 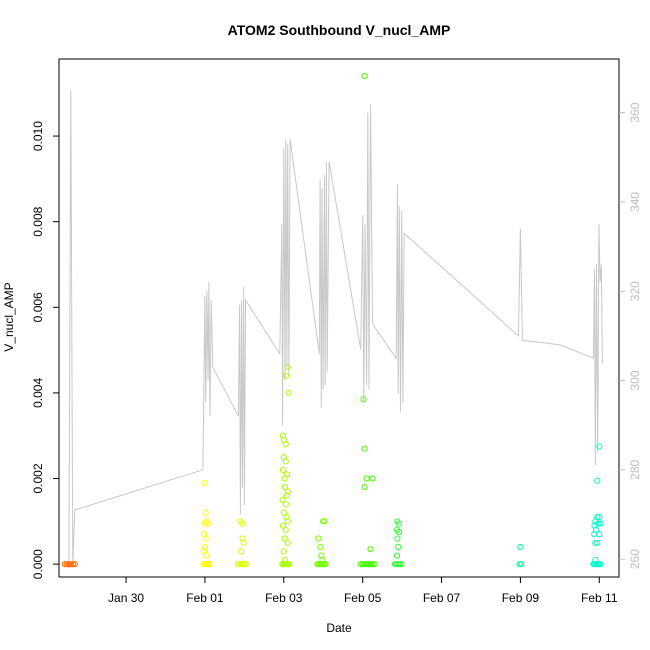 What do you see at coordinates (521, 598) in the screenshot?
I see `x-tick-label: Feb 09` at bounding box center [521, 598].